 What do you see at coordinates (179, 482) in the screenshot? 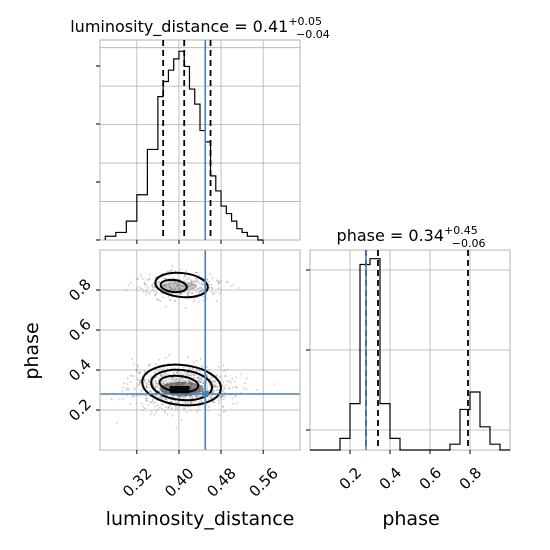
I see `x-tick-label: 0.40` at bounding box center [179, 482].